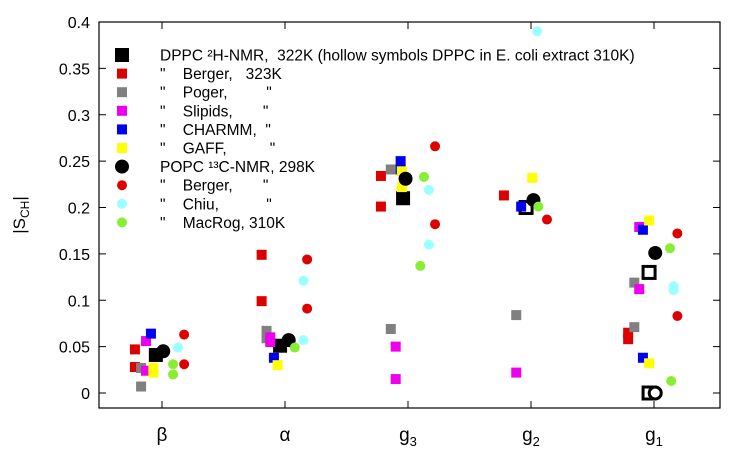 The width and height of the screenshot is (750, 450). I want to click on legend-label: " CHARMM, ", so click(215, 130).